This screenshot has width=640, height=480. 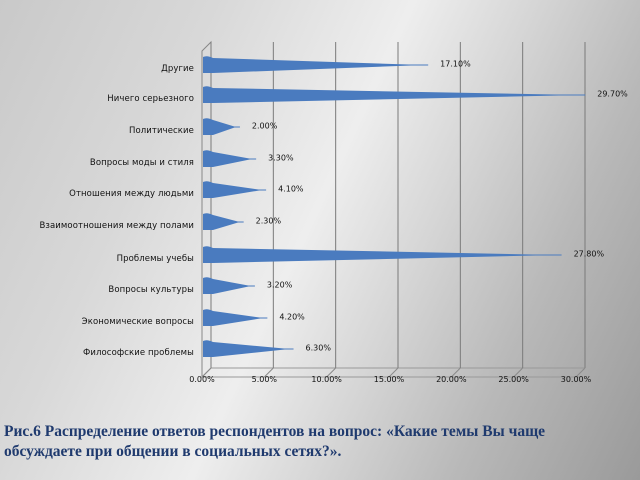 What do you see at coordinates (141, 163) in the screenshot?
I see `category-label: Вопросы моды и стиля` at bounding box center [141, 163].